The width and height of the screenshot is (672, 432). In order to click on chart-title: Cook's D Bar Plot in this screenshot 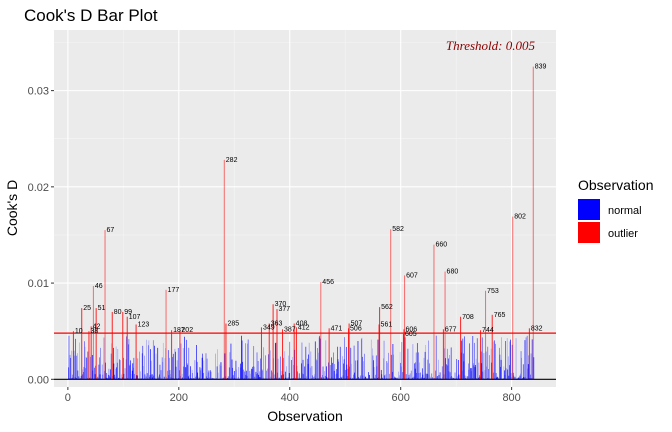, I will do `click(91, 15)`.